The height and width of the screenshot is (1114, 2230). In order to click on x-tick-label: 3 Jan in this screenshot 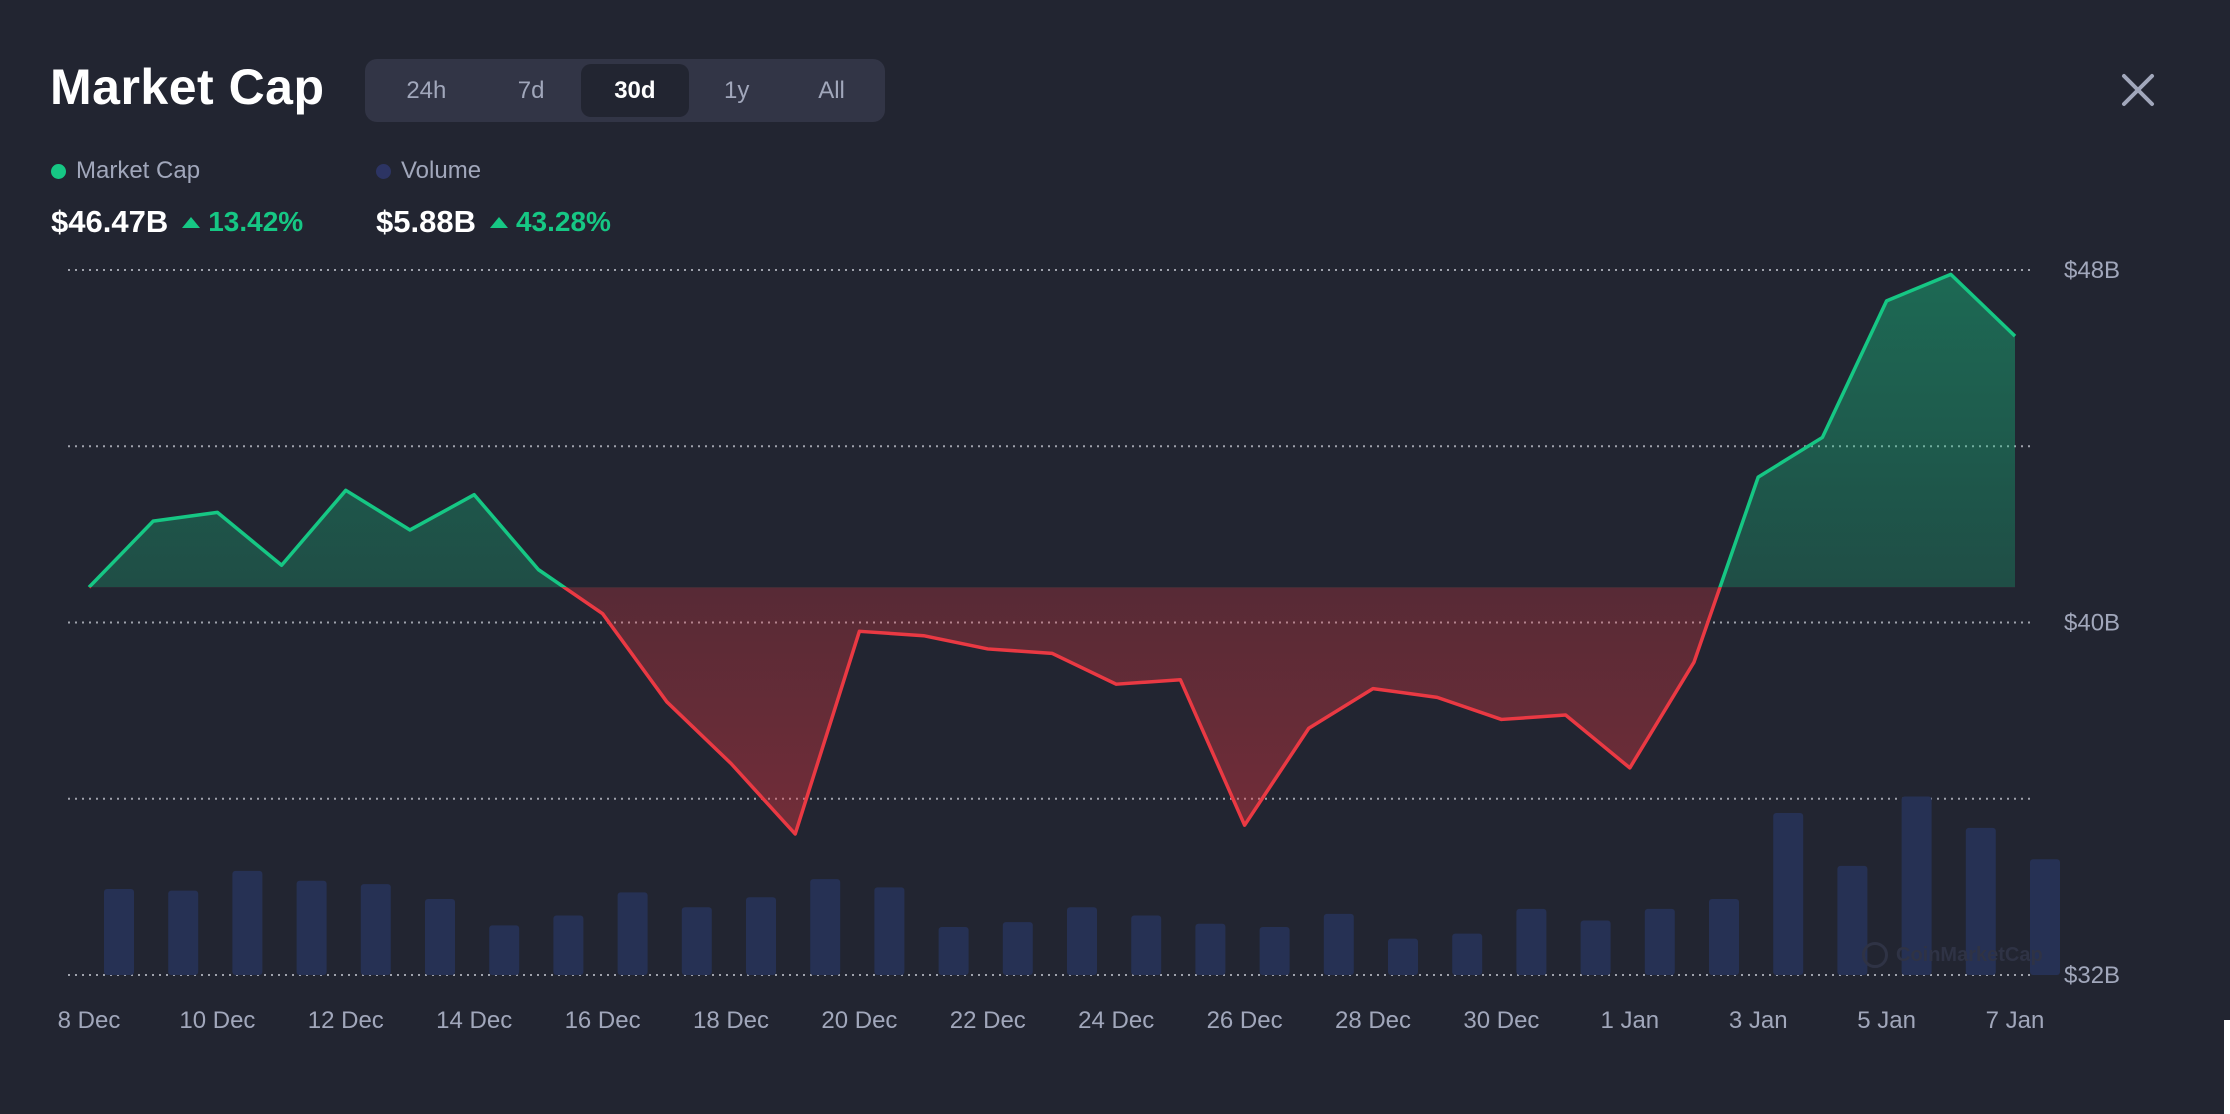, I will do `click(1758, 1020)`.